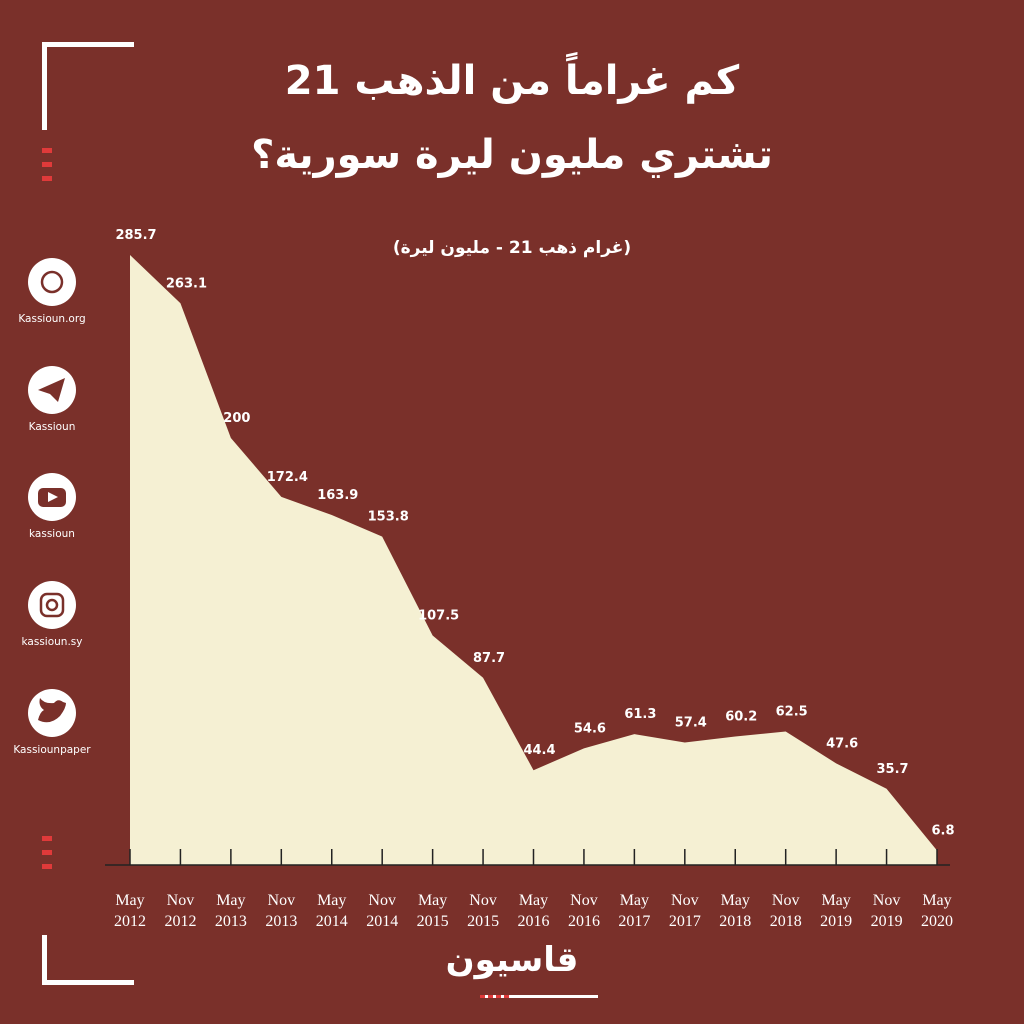 This screenshot has height=1024, width=1024. What do you see at coordinates (893, 769) in the screenshot?
I see `value-label: 35.7` at bounding box center [893, 769].